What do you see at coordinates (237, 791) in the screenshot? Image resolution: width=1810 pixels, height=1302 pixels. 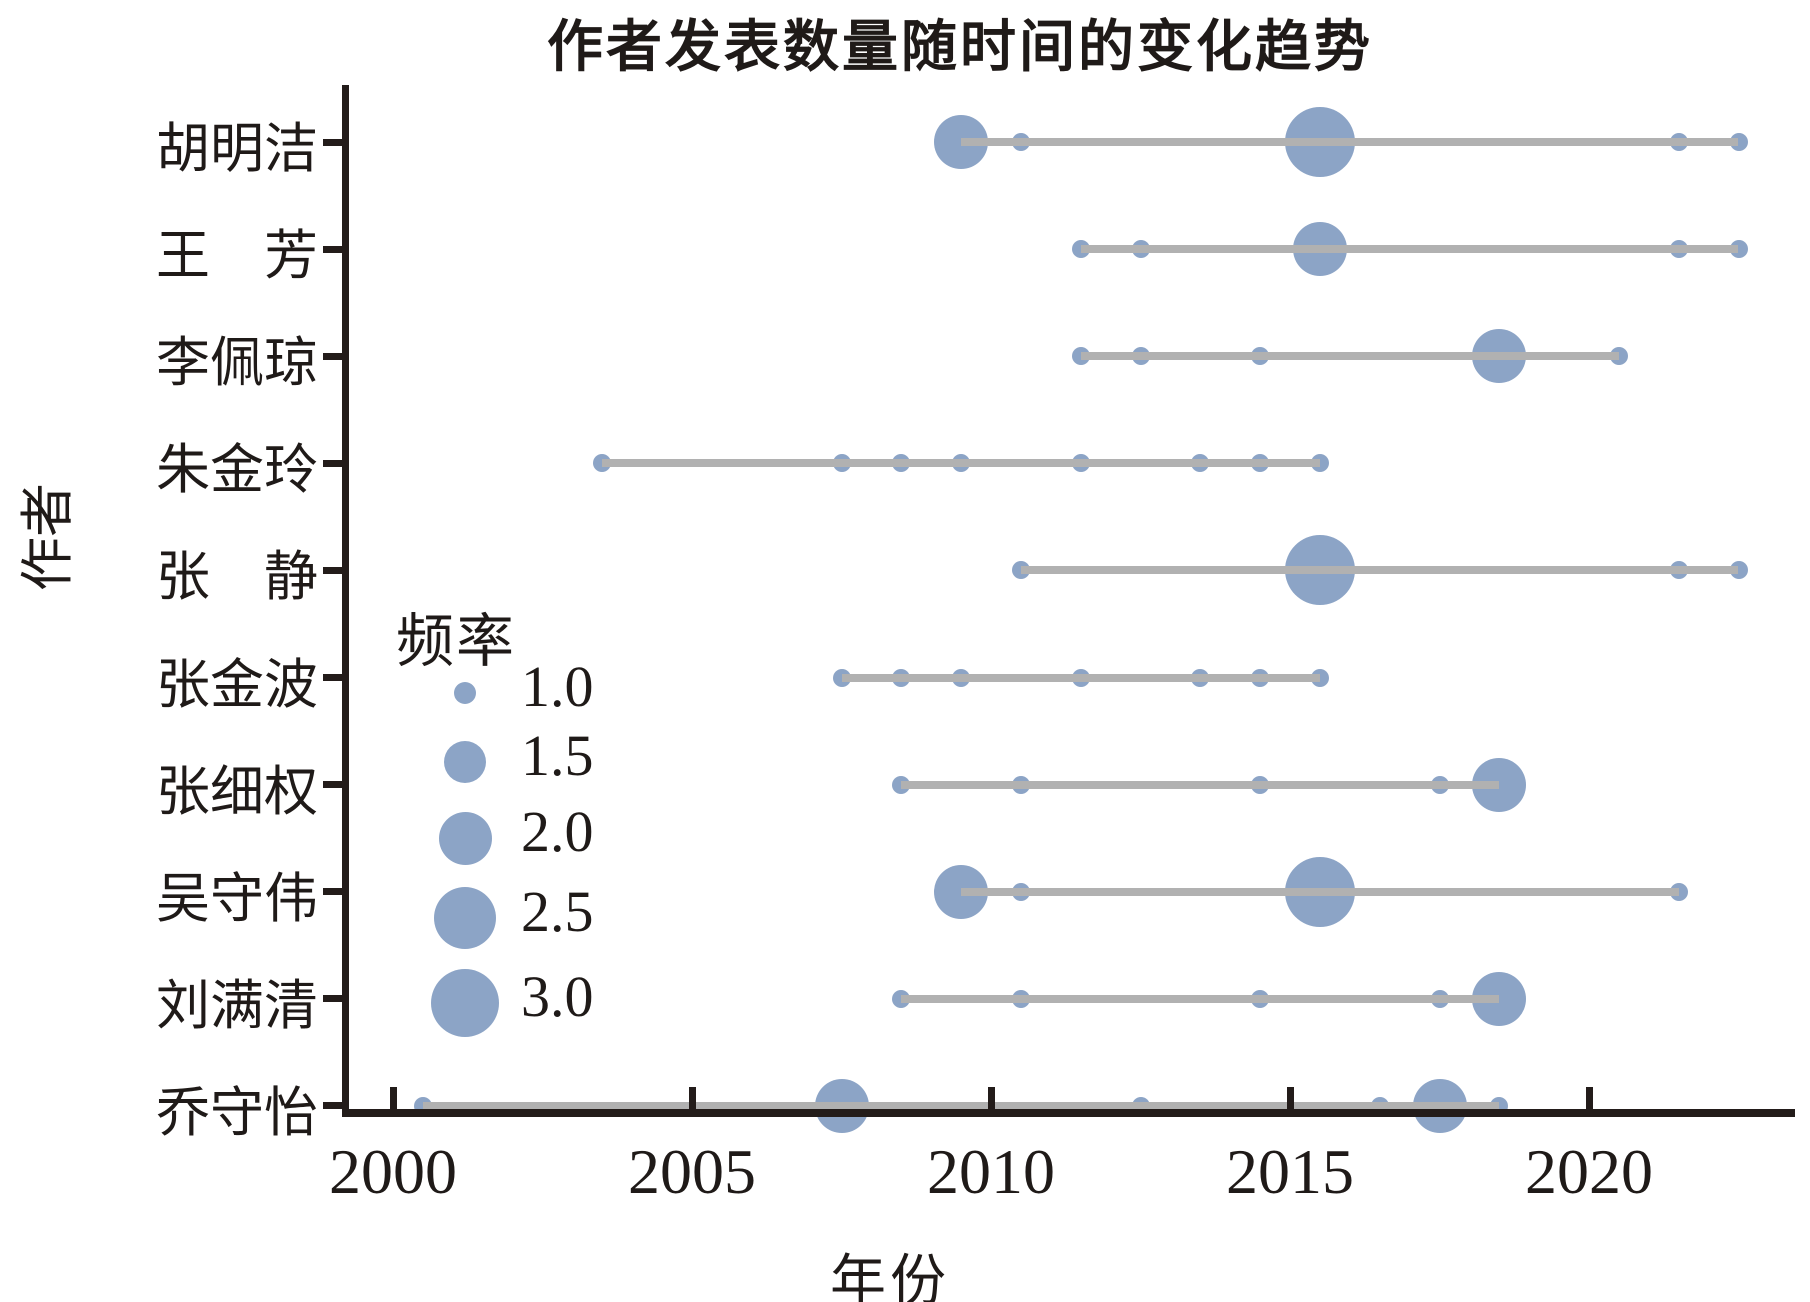 I see `y-category-label: 张细权` at bounding box center [237, 791].